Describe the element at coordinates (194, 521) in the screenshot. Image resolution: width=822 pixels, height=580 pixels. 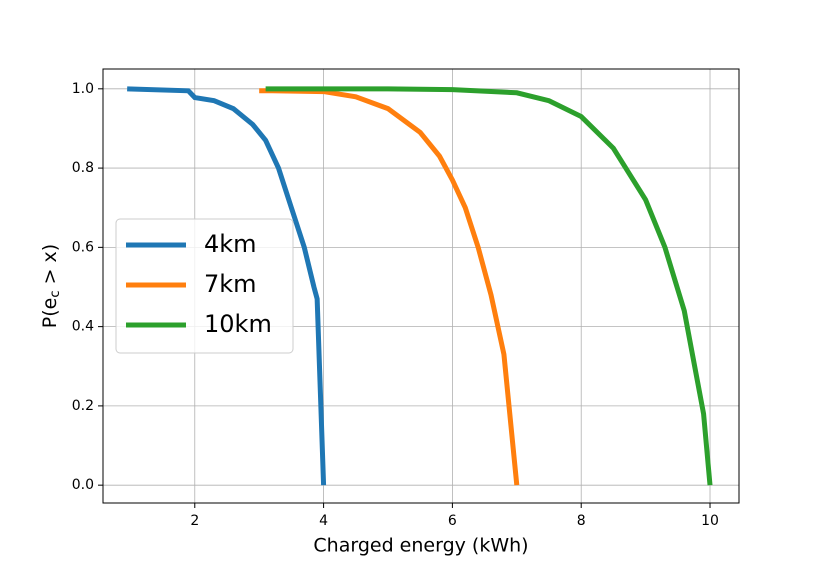
I see `x-tick-label: 2` at that location.